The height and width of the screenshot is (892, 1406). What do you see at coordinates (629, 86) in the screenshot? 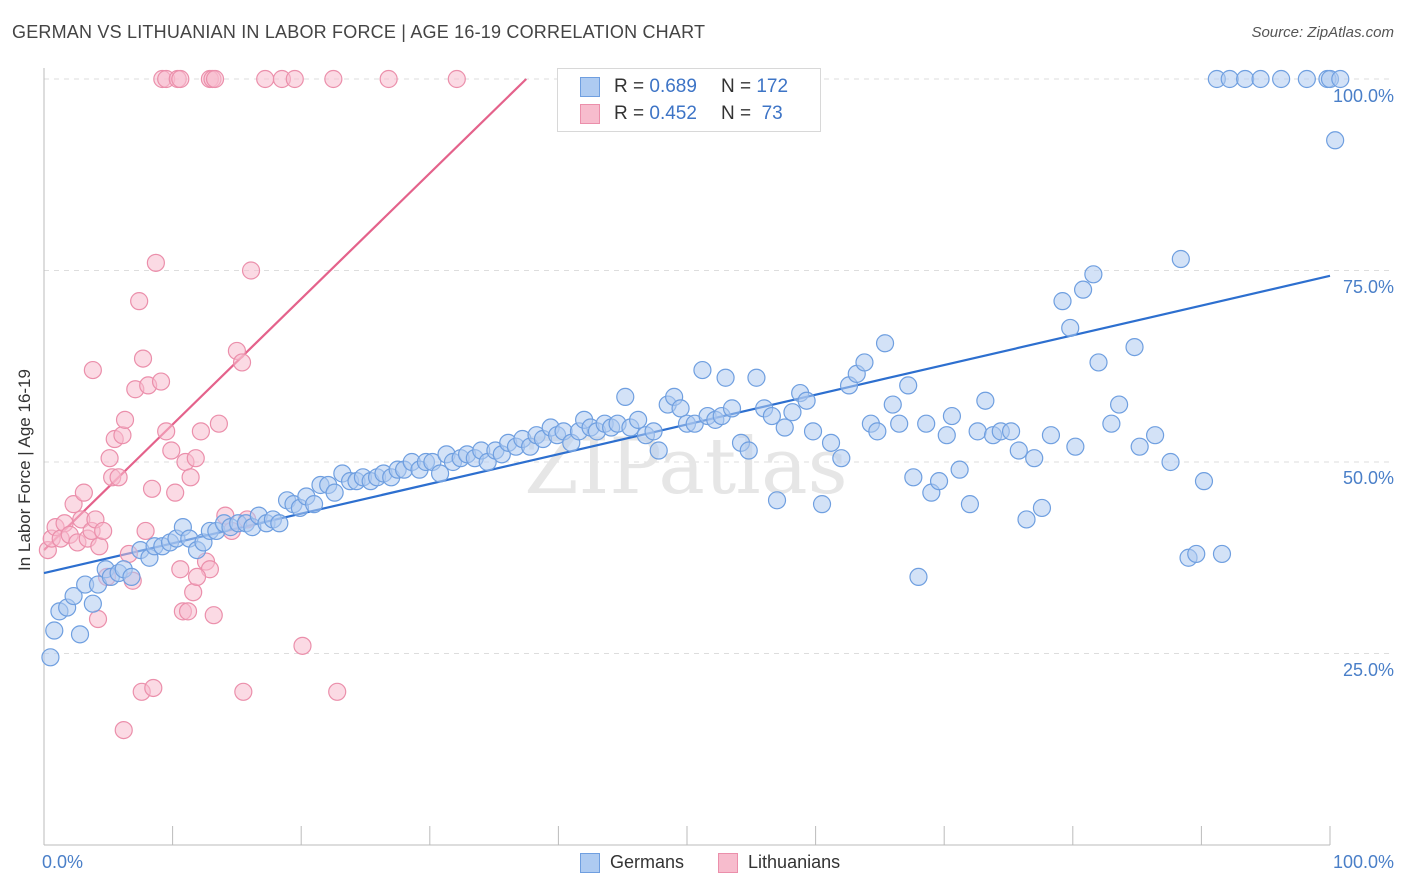
I see `r-label: R =` at bounding box center [629, 86].